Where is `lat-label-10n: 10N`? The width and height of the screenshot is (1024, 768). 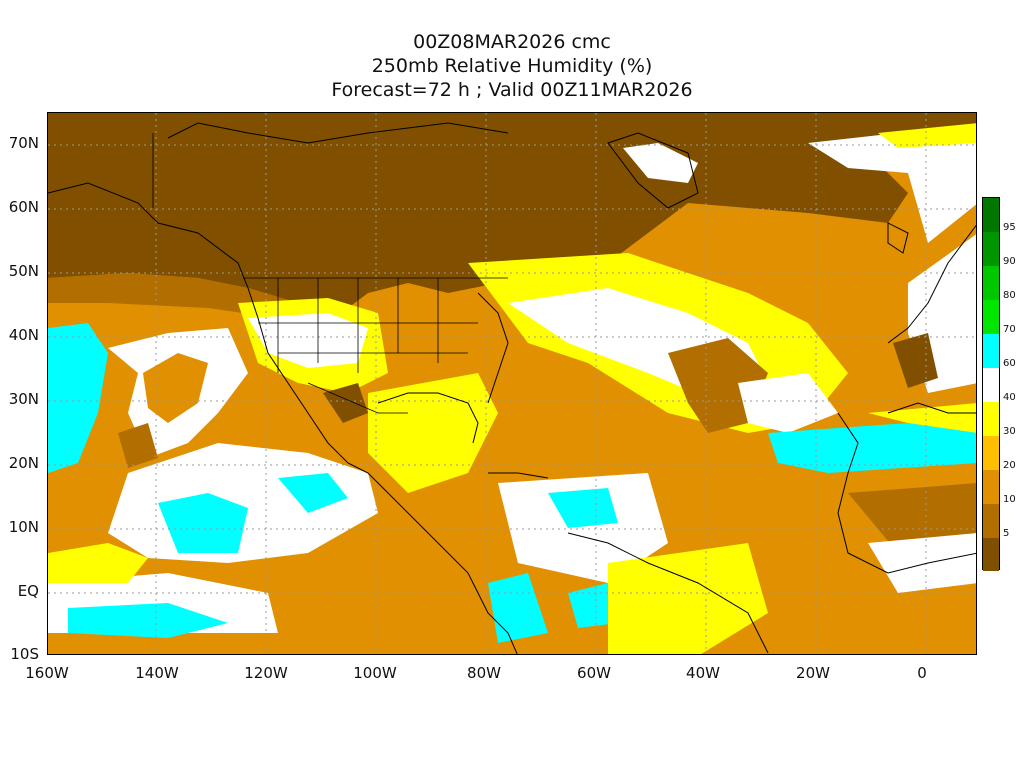 lat-label-10n: 10N is located at coordinates (23, 527).